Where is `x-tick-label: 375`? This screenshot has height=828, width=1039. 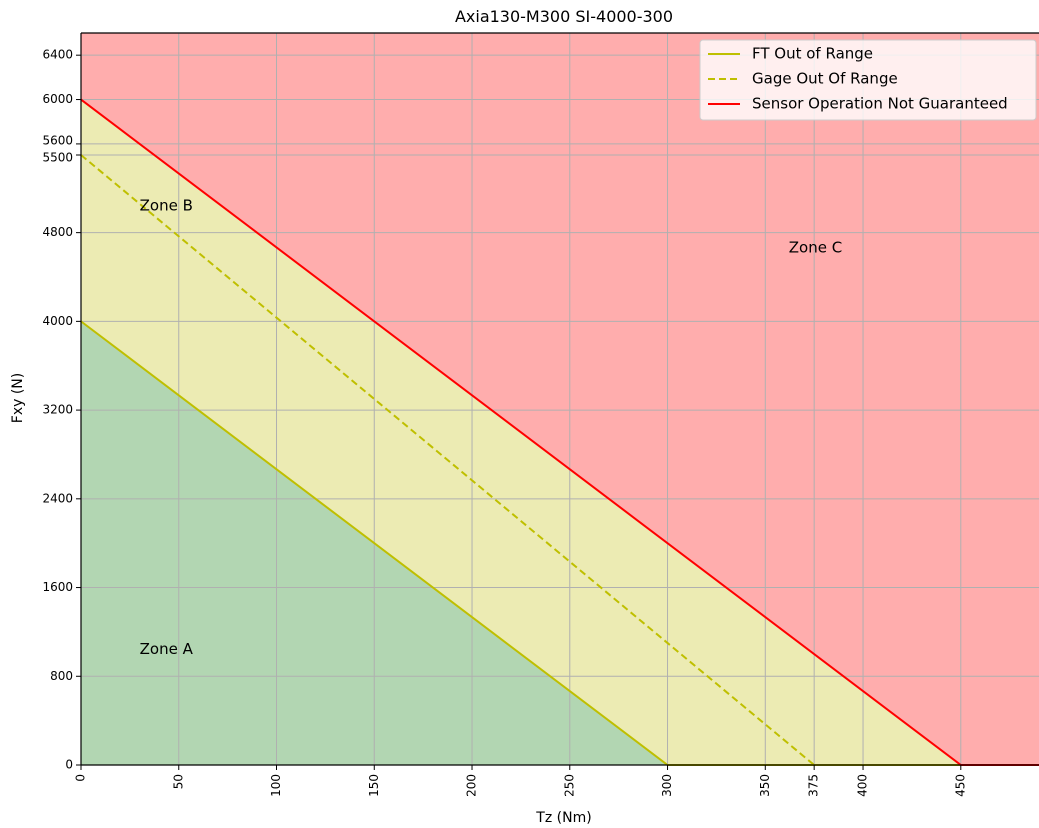
x-tick-label: 375 is located at coordinates (814, 785).